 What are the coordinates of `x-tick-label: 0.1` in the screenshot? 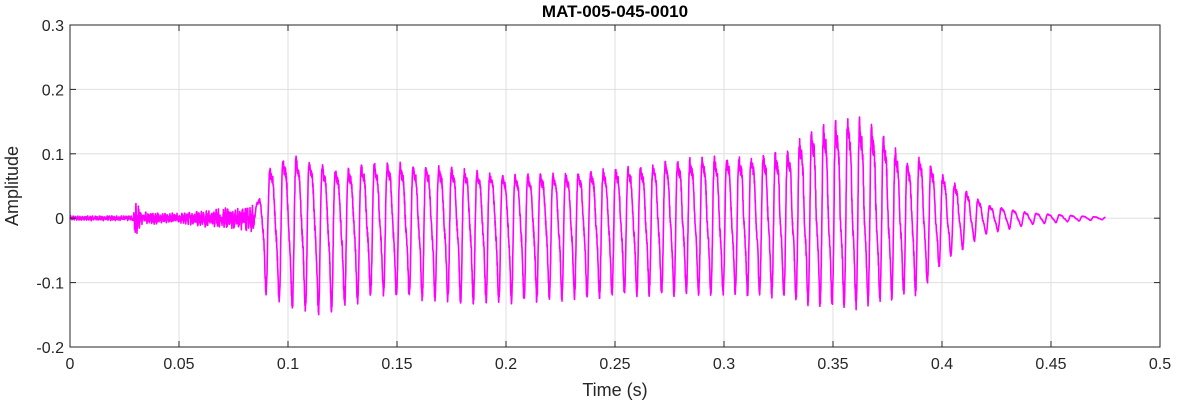 It's located at (288, 364).